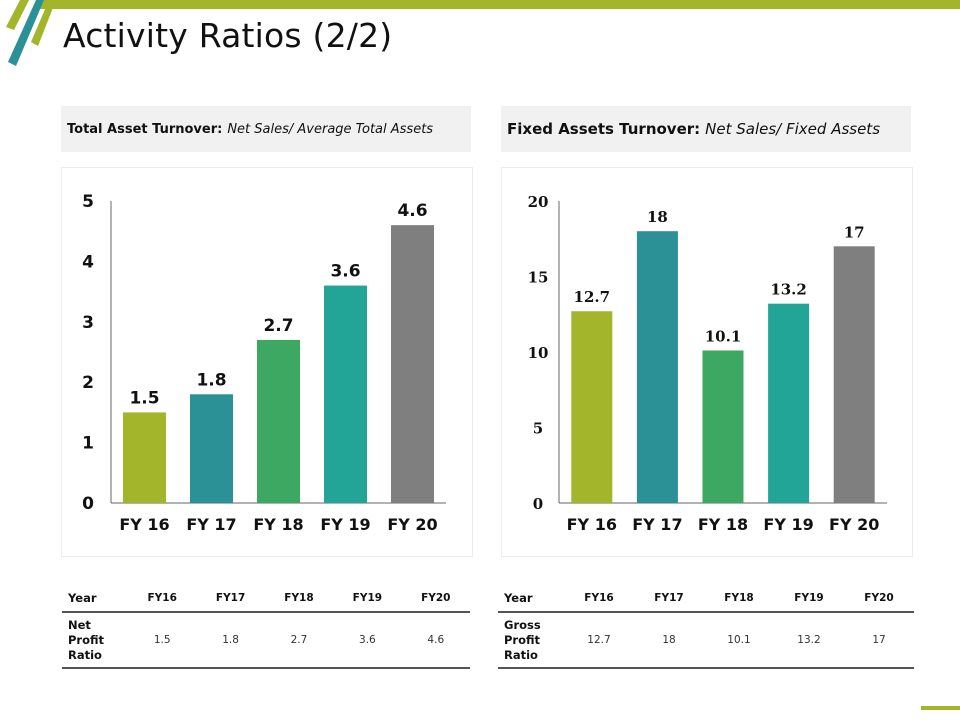  I want to click on y-tick-label: 4, so click(88, 262).